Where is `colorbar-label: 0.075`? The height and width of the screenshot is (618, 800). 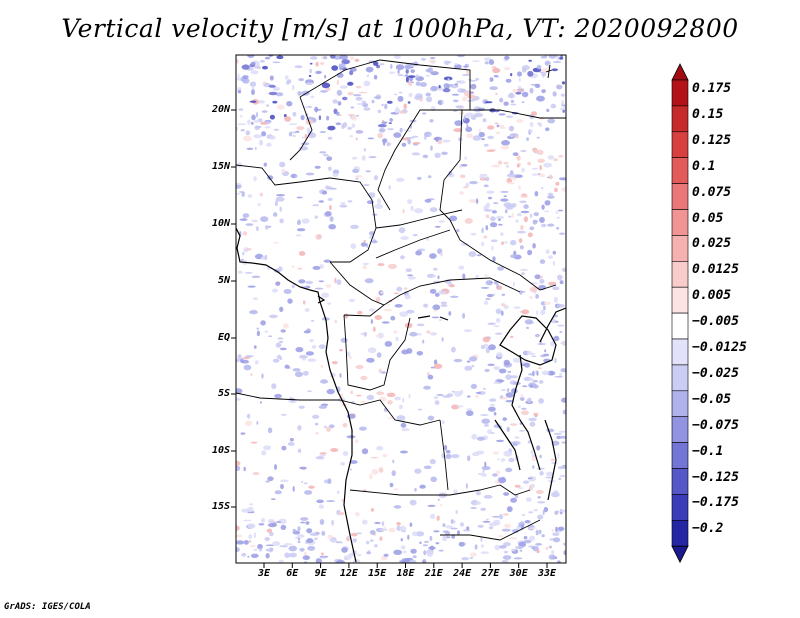 colorbar-label: 0.075 is located at coordinates (712, 192).